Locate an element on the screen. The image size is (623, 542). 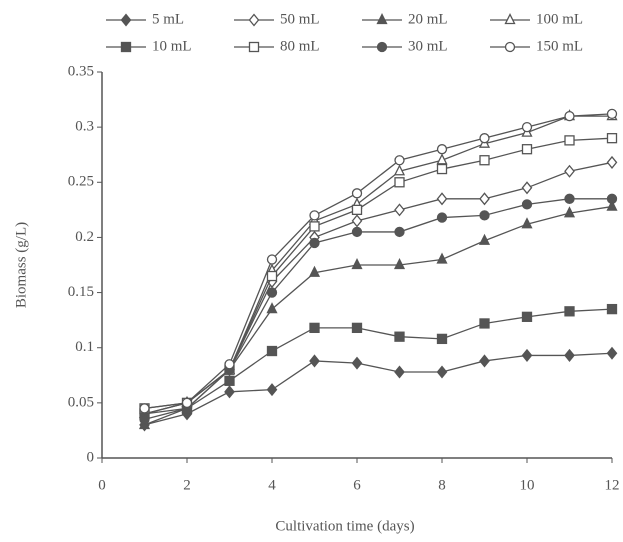
legend-label: 30 mL is located at coordinates (428, 46).